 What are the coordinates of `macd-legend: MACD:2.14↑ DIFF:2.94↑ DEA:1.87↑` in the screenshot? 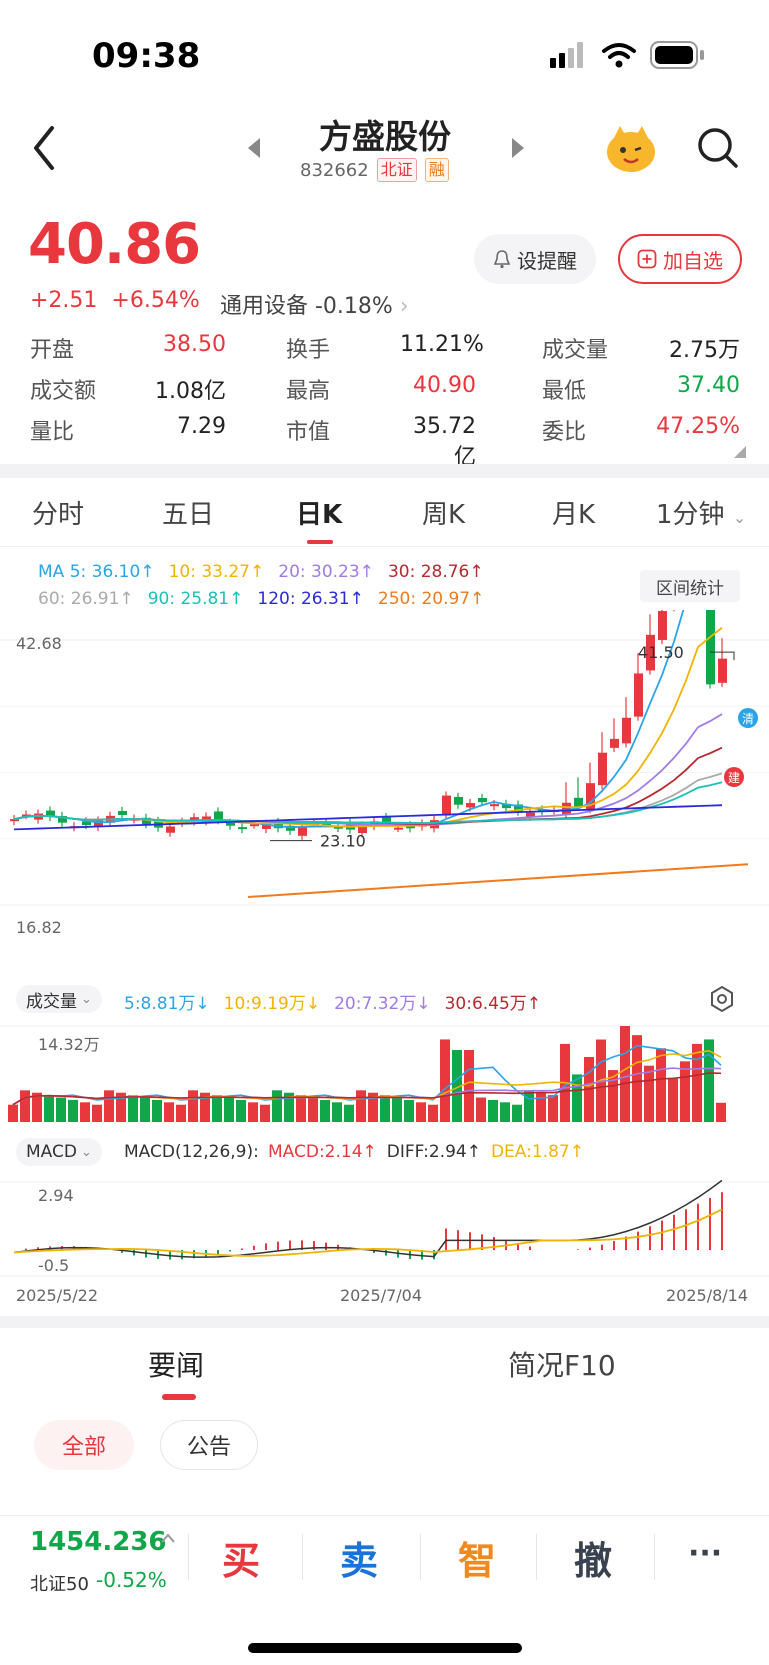 It's located at (426, 1152).